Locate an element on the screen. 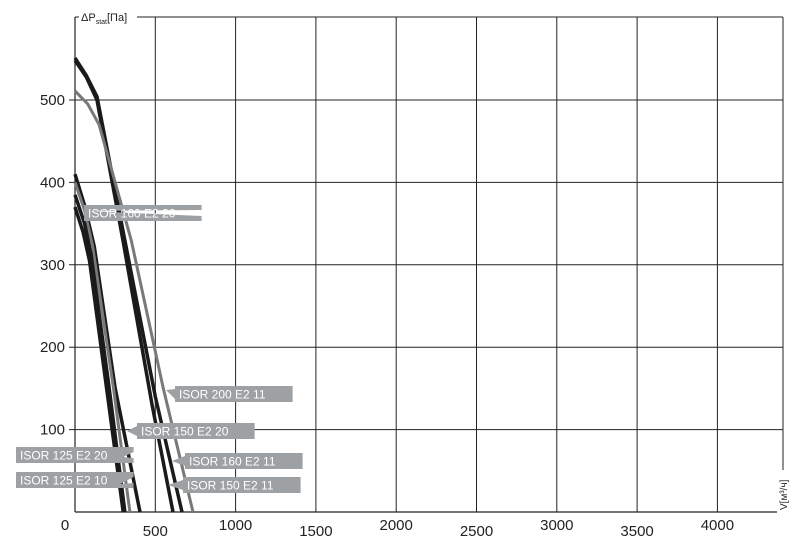  series-label: ISOR 160 E2 11 is located at coordinates (237, 461).